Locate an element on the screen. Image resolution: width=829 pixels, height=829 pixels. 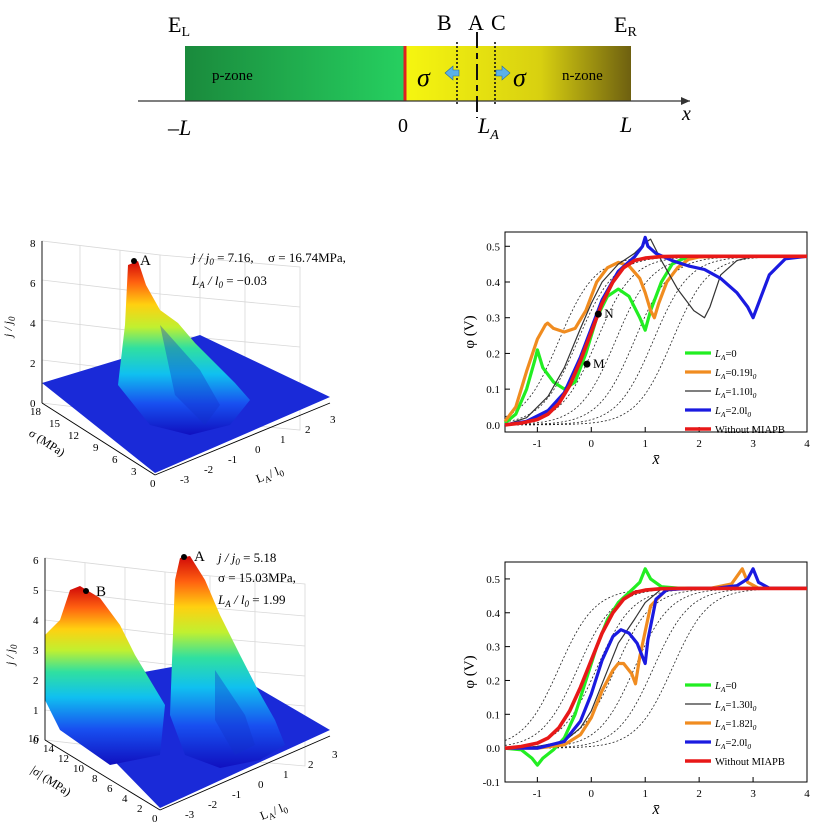
y-axis-label: φ (V) is located at coordinates (470, 671).